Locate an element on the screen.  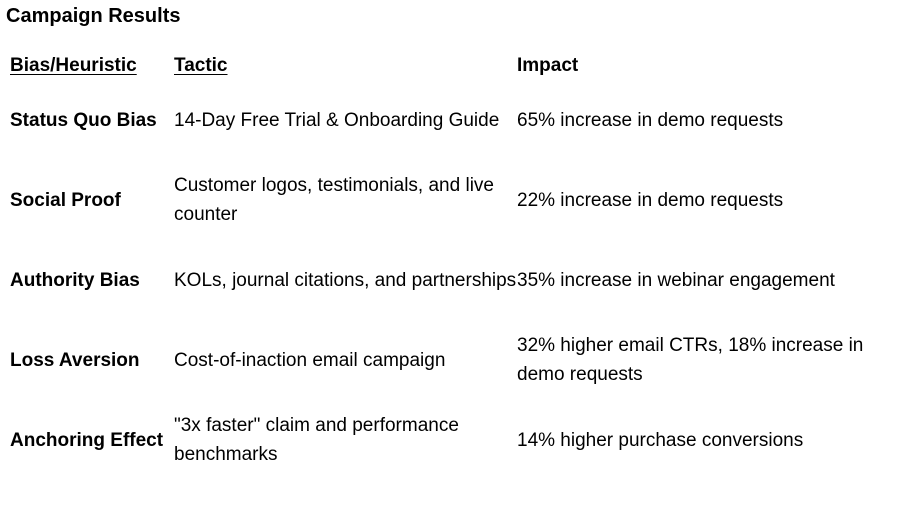
row-tactic-text: Cost-of-inaction email campaign is located at coordinates (310, 360).